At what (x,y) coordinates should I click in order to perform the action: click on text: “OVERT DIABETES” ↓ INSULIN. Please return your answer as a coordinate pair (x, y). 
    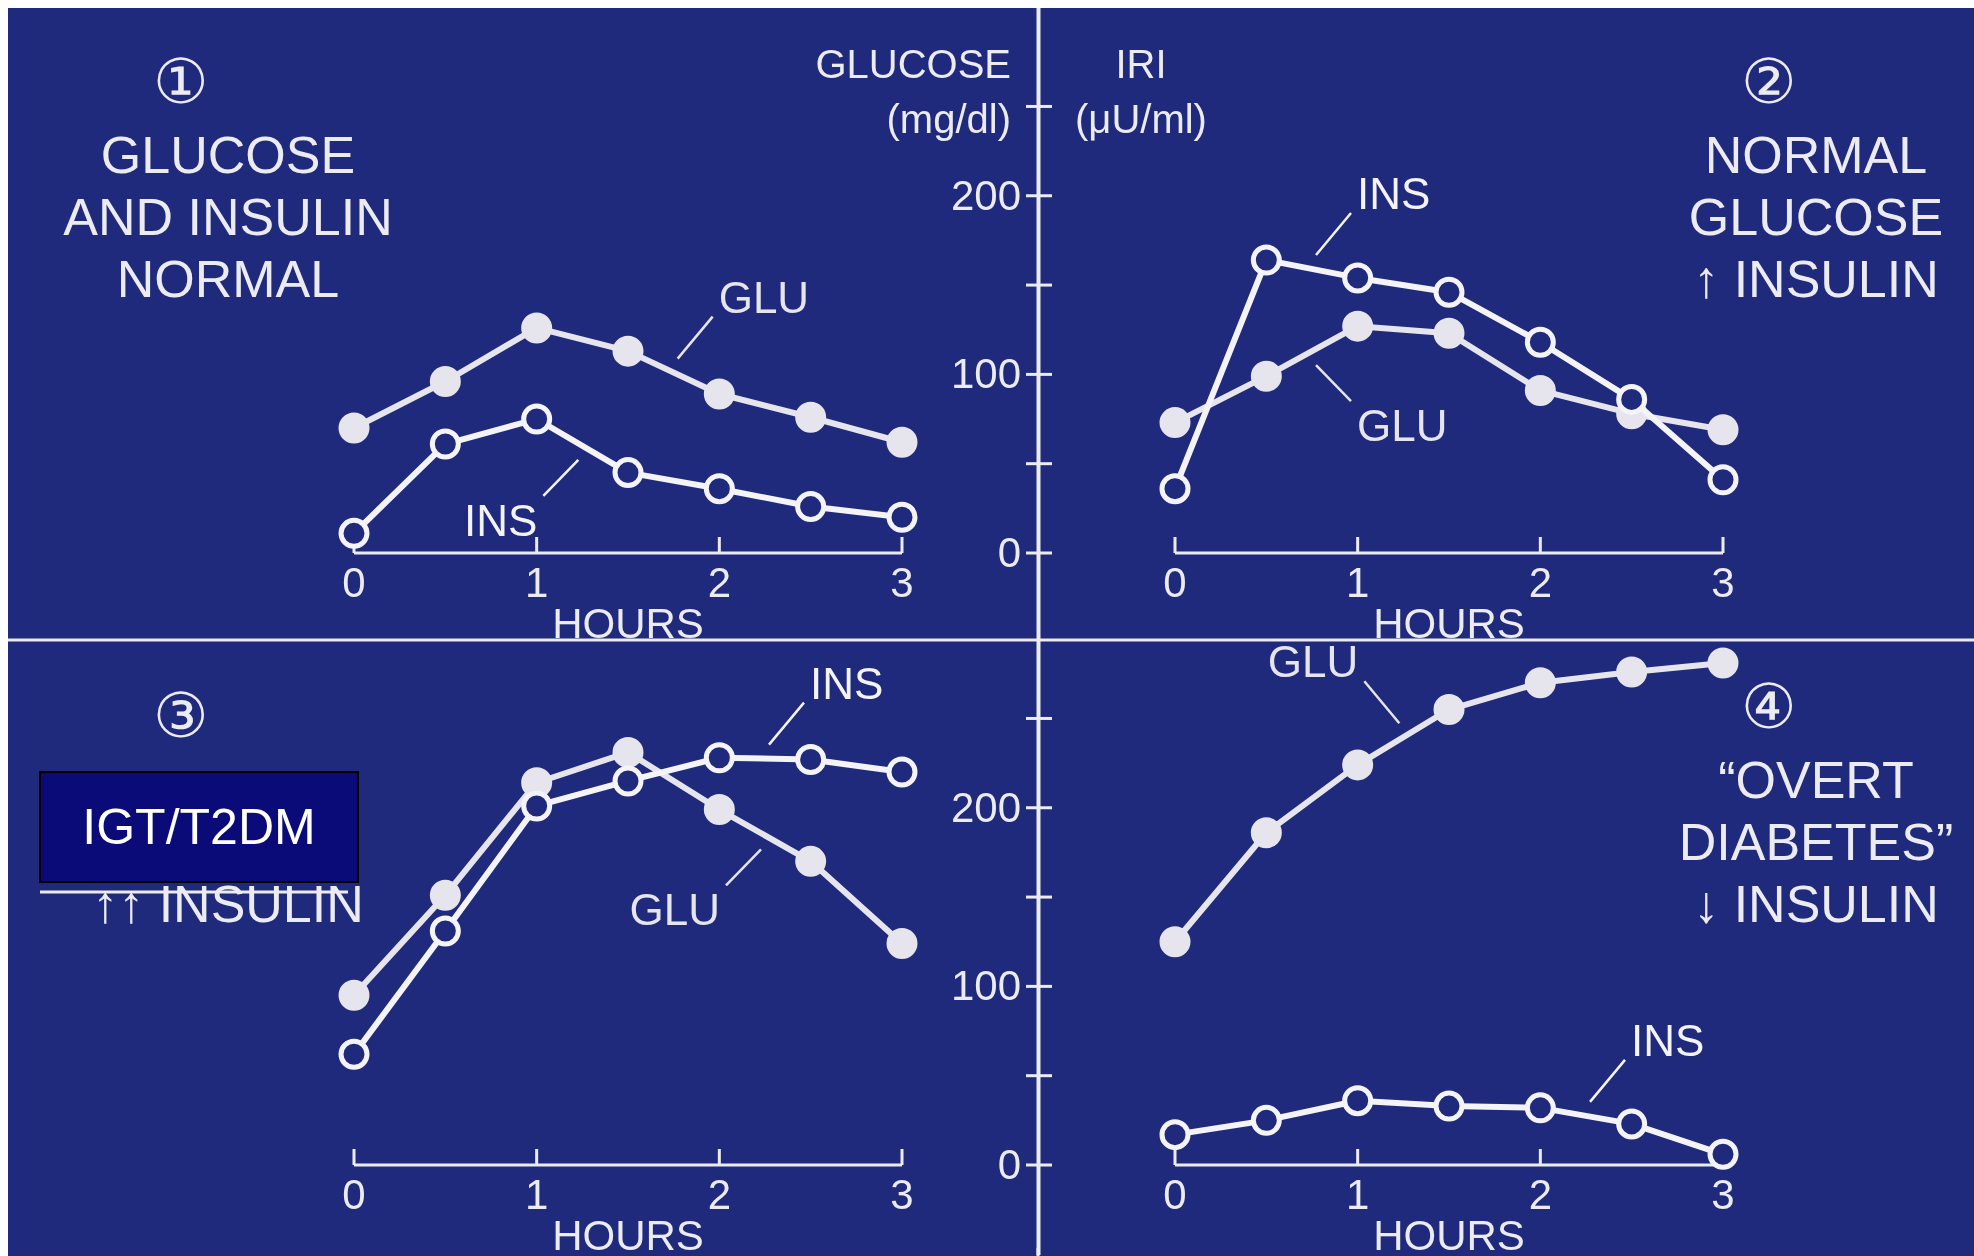
    Looking at the image, I should click on (1816, 842).